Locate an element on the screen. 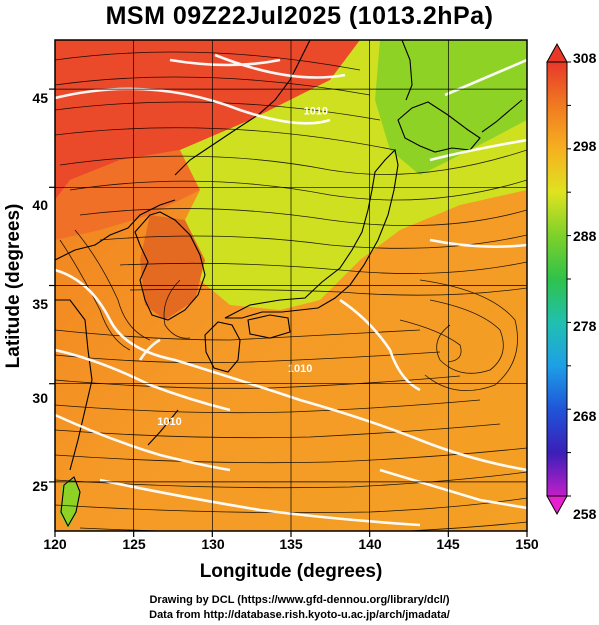 The image size is (599, 625). warm-continent-region is located at coordinates (207, 120).